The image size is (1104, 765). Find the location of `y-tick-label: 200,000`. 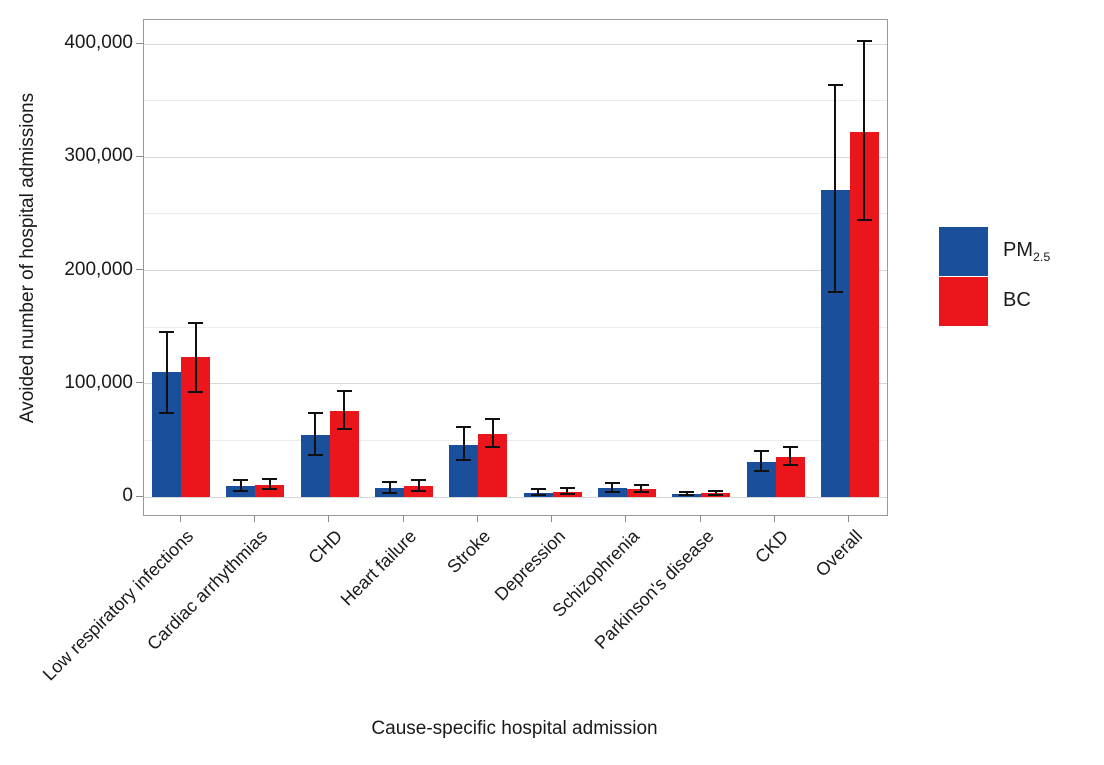

y-tick-label: 200,000 is located at coordinates (98, 269).